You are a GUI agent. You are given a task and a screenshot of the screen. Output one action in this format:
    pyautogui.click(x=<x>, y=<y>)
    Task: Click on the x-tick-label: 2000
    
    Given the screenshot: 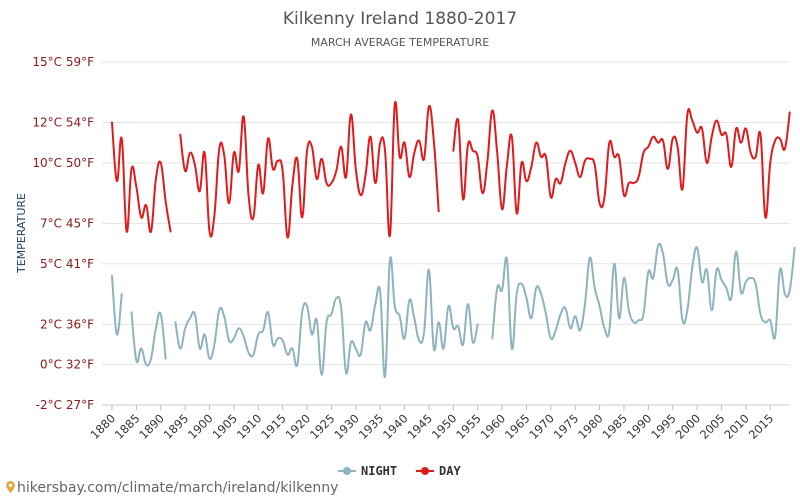 What is the action you would take?
    pyautogui.click(x=688, y=426)
    